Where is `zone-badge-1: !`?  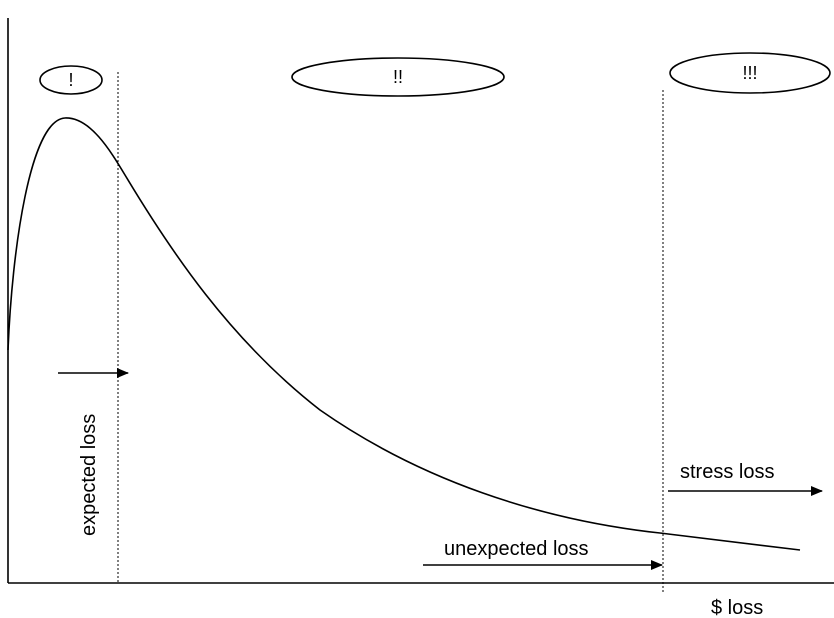 zone-badge-1: ! is located at coordinates (71, 80).